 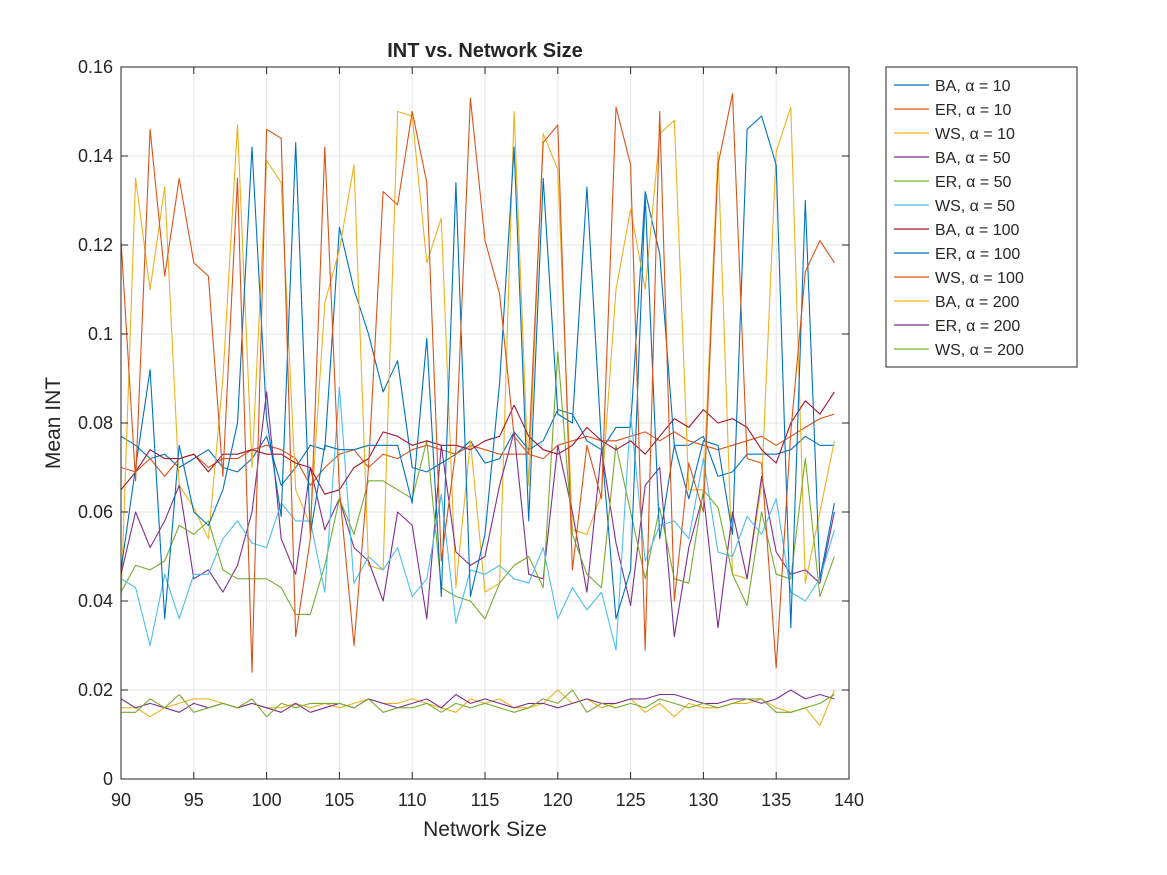 What do you see at coordinates (975, 206) in the screenshot?
I see `legend-entry-5: WS, α = 50` at bounding box center [975, 206].